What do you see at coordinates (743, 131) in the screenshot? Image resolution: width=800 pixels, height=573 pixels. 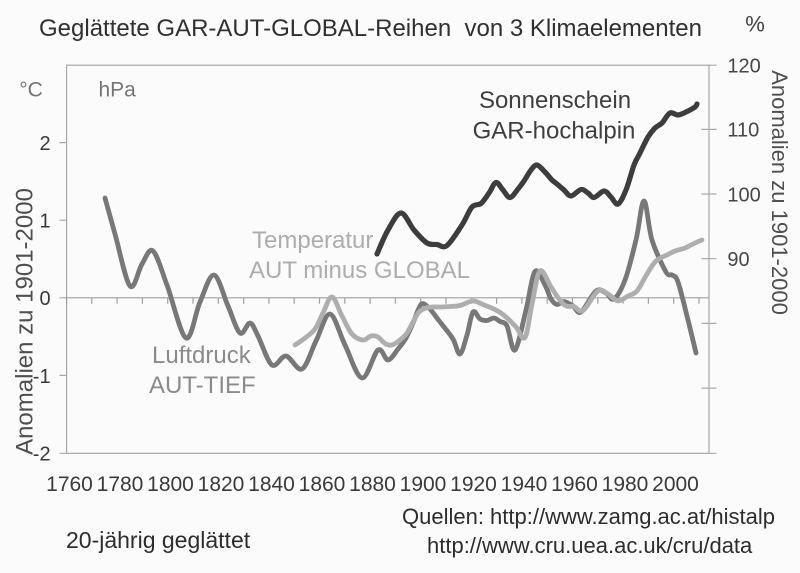 I see `svg-text: 110` at bounding box center [743, 131].